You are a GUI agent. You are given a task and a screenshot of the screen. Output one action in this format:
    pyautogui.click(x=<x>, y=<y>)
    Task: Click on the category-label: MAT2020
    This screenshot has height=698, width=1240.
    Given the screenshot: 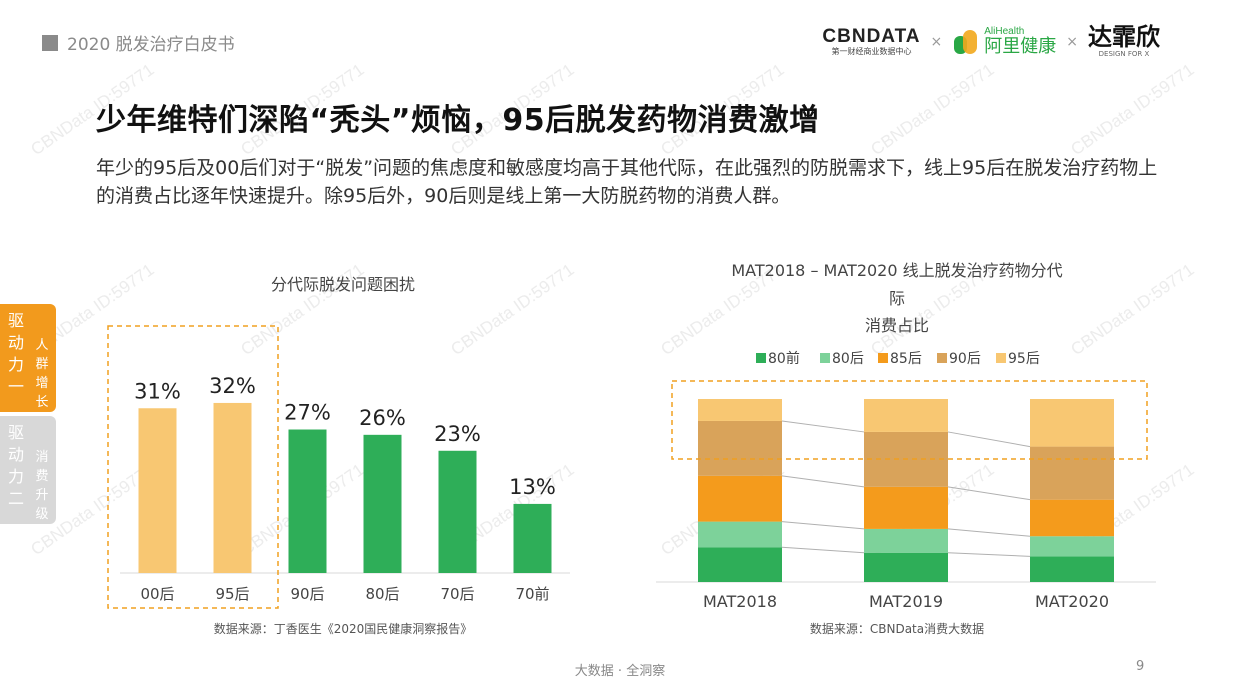 What is the action you would take?
    pyautogui.click(x=1072, y=601)
    